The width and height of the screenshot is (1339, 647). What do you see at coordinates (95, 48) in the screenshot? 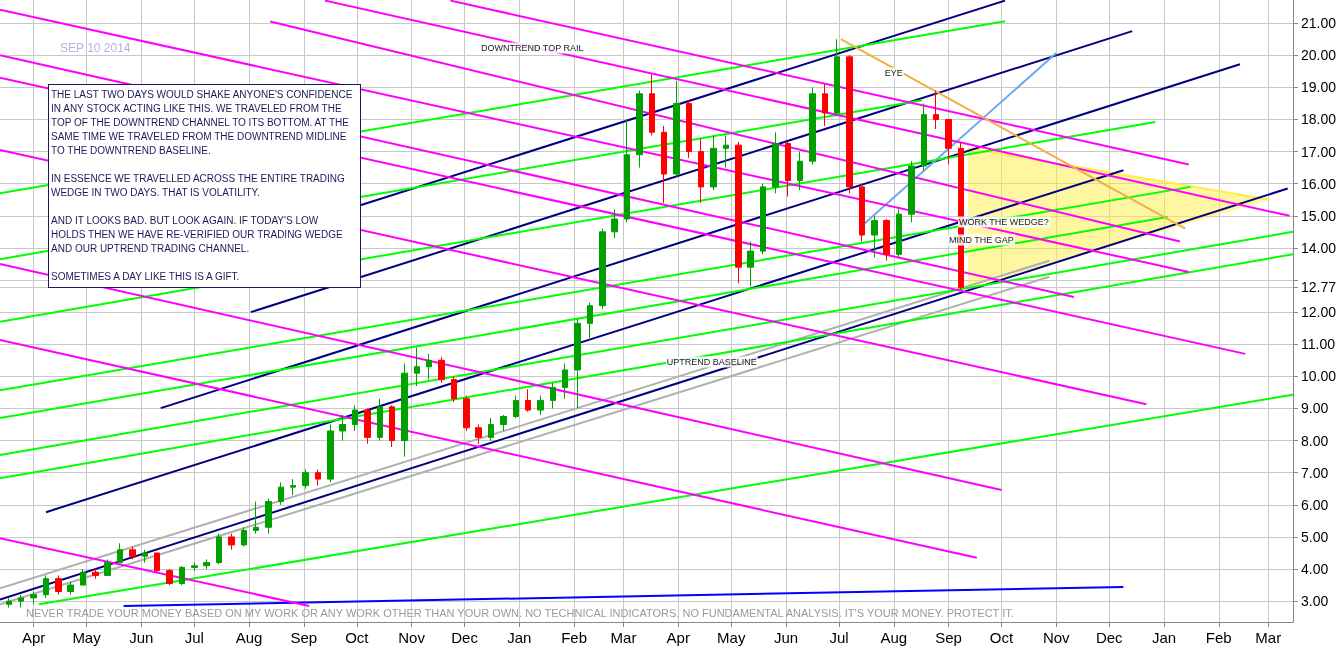
I see `text: SEP 10 2014` at bounding box center [95, 48].